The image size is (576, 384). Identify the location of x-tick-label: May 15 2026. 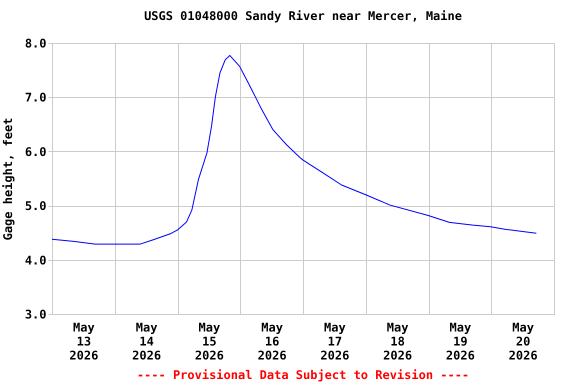
(209, 341).